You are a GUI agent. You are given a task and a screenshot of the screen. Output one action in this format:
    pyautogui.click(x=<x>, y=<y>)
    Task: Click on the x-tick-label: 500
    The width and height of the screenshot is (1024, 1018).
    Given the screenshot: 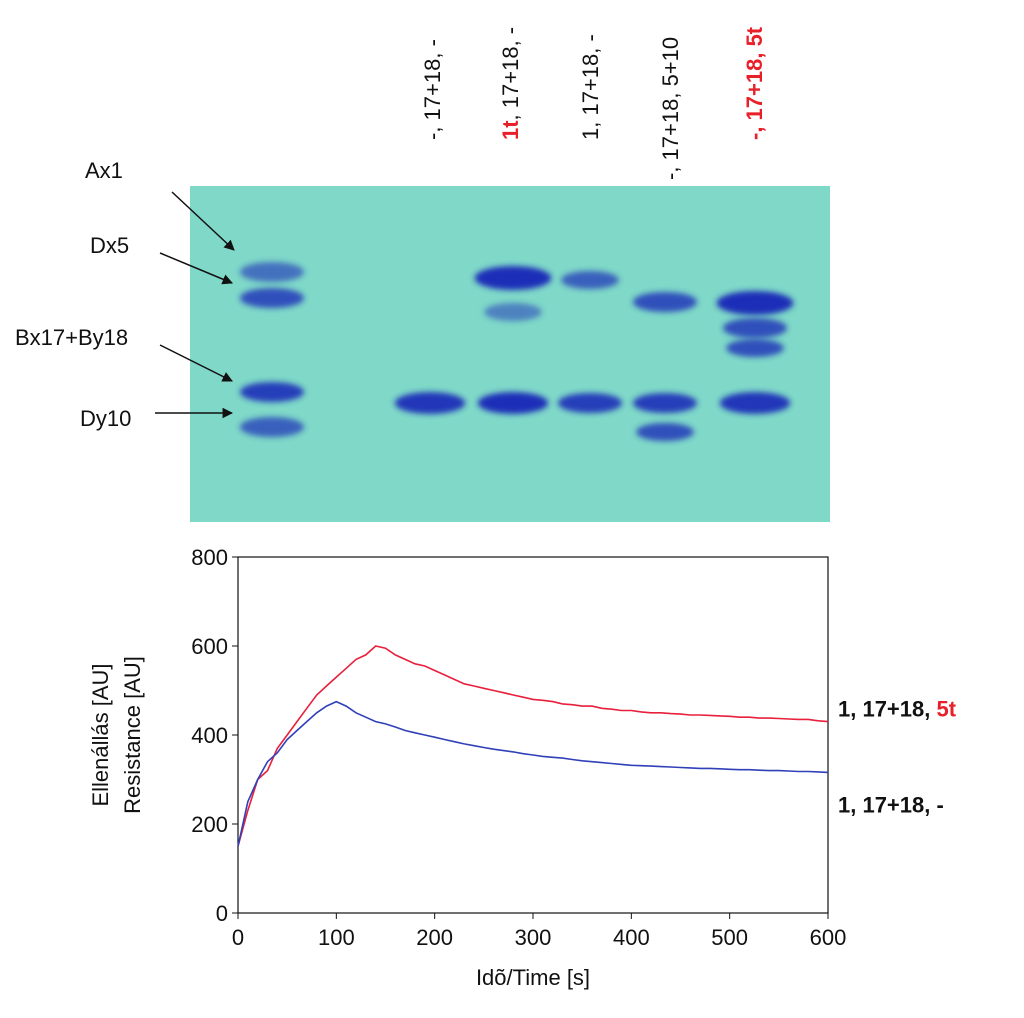 What is the action you would take?
    pyautogui.click(x=729, y=937)
    